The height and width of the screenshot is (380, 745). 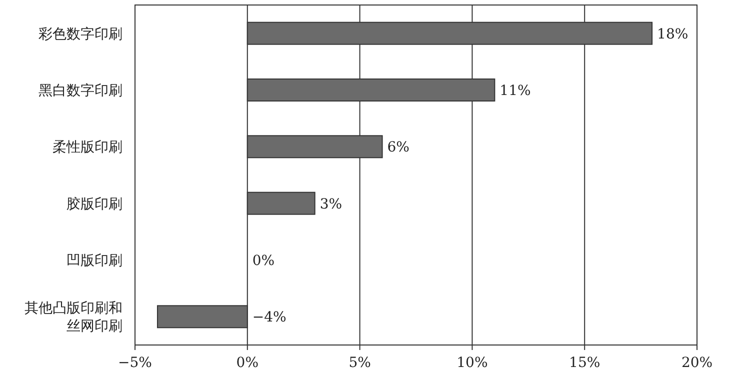 What do you see at coordinates (94, 261) in the screenshot?
I see `y-tick-label: 凹版印刷` at bounding box center [94, 261].